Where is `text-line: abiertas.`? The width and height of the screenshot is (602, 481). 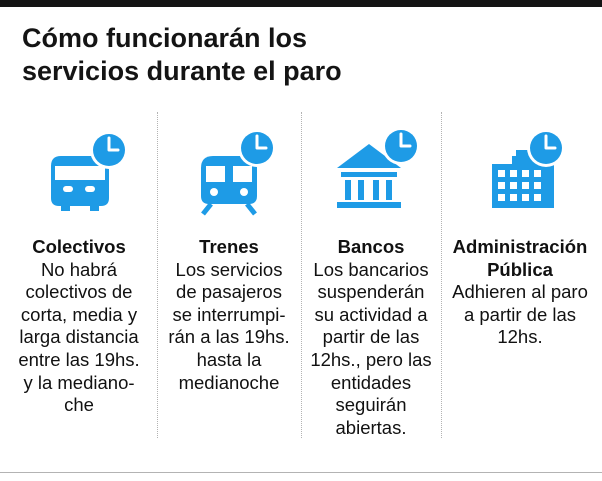
text-line: abiertas. is located at coordinates (371, 427).